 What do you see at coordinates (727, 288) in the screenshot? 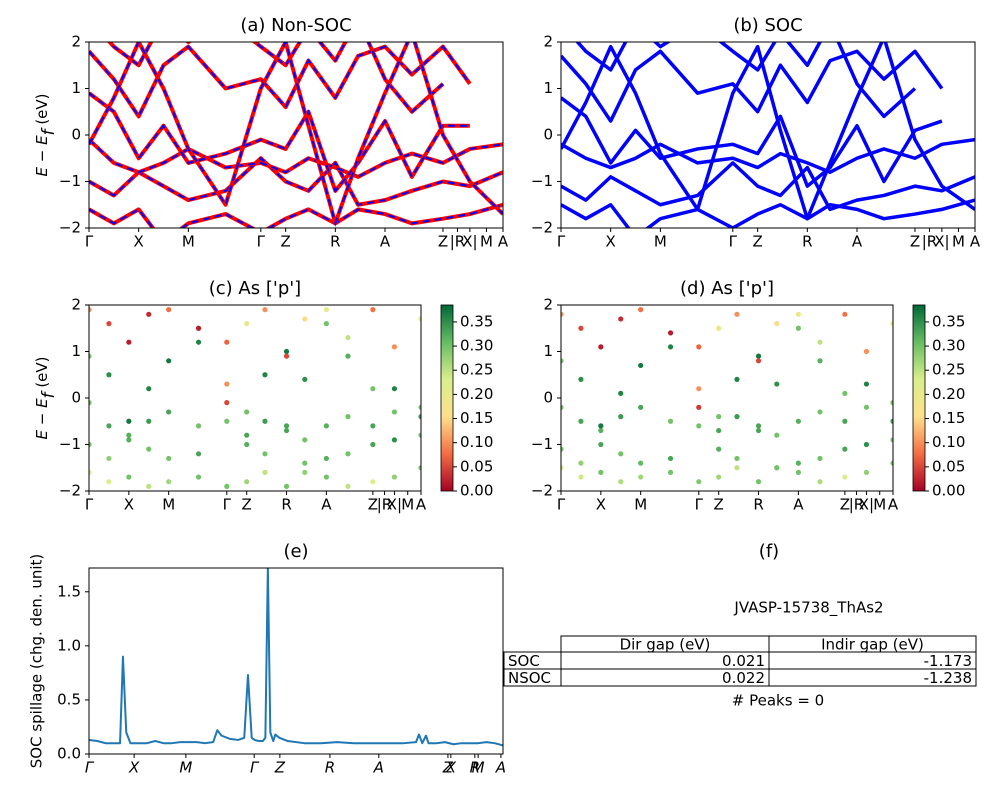
I see `panel-title: (d) As ['p']` at bounding box center [727, 288].